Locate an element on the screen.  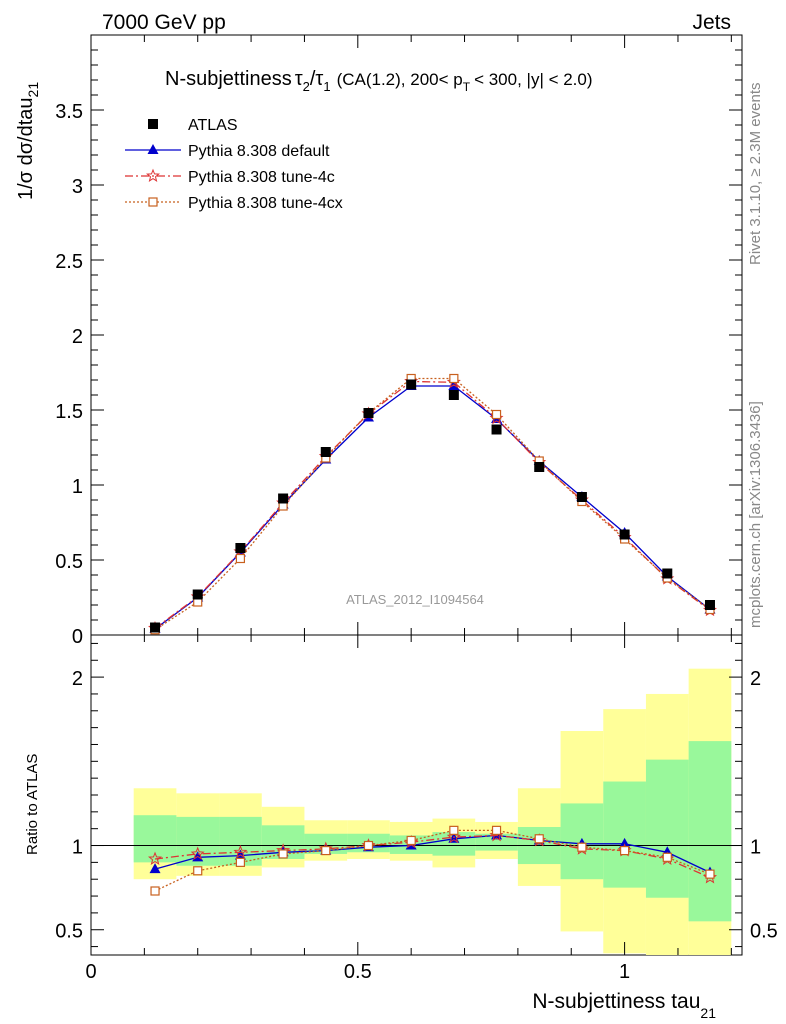
main-y-tick-label: 1 is located at coordinates (77, 487).